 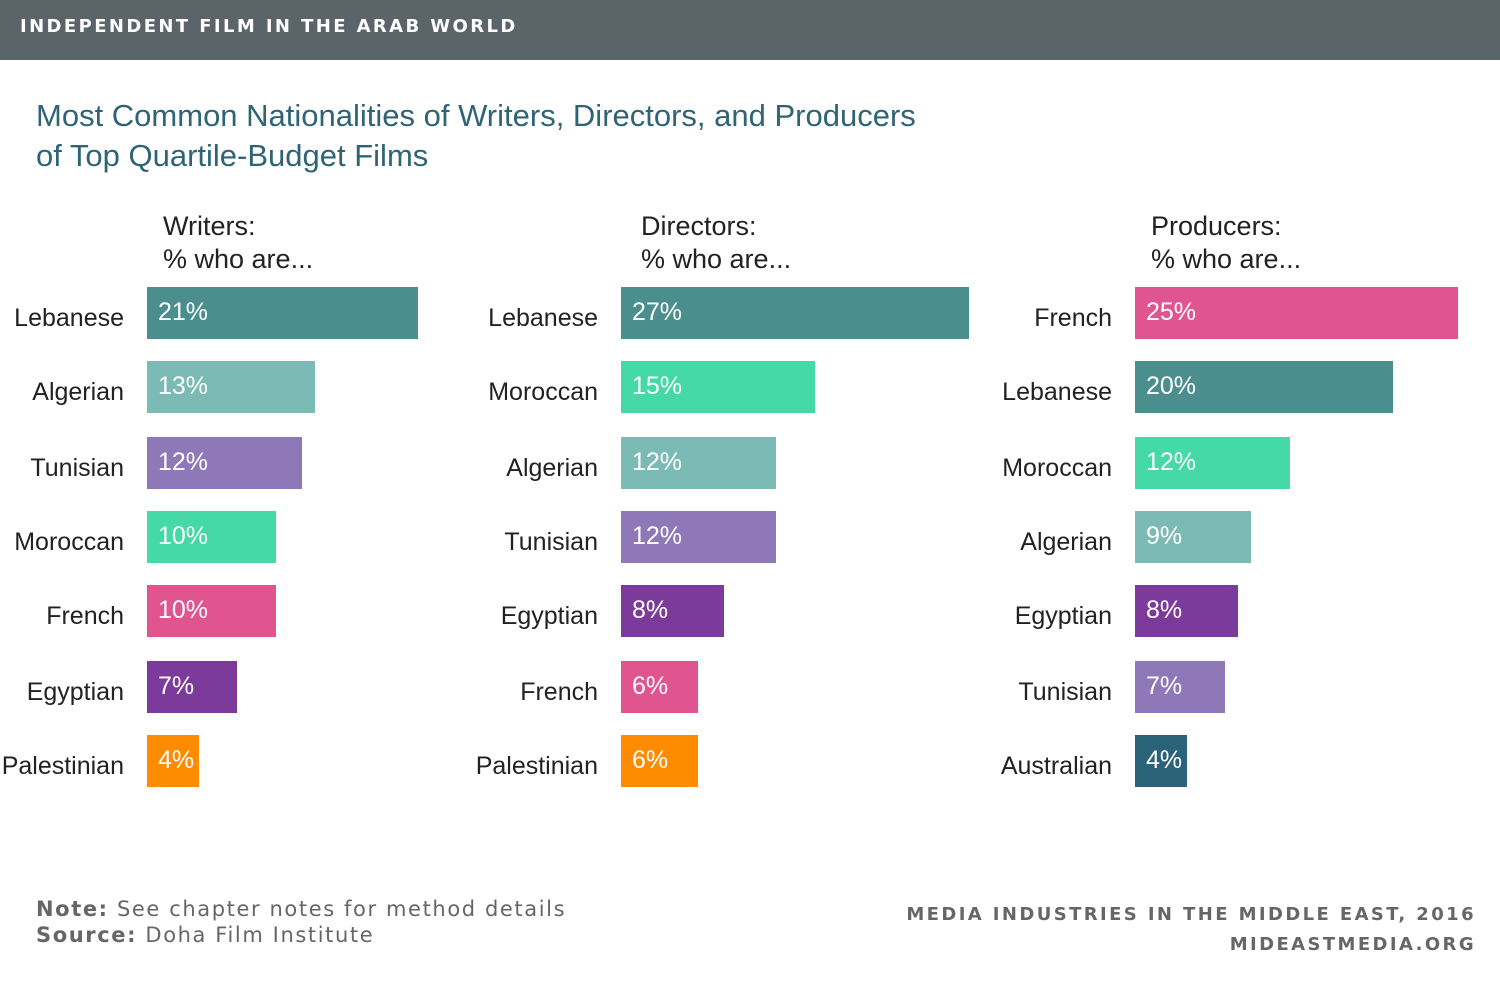 I want to click on note-text: See chapter notes for method details, so click(x=337, y=909).